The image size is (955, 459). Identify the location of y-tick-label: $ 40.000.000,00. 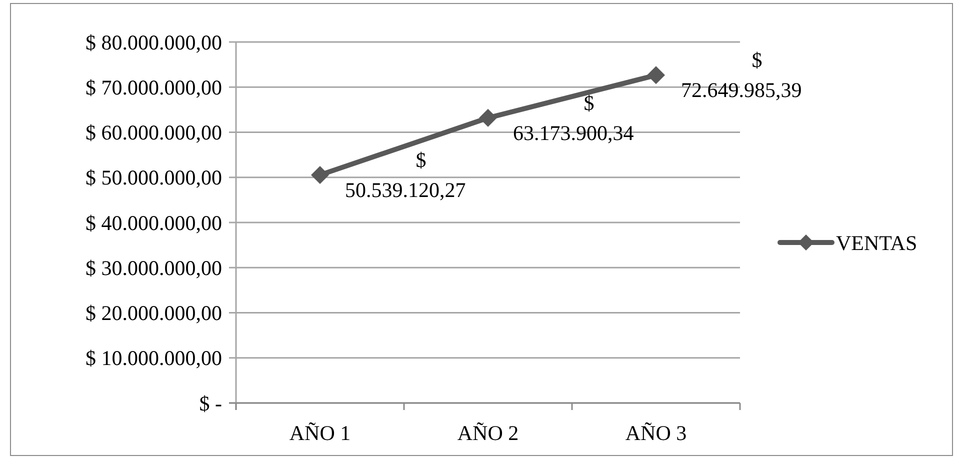
(154, 222).